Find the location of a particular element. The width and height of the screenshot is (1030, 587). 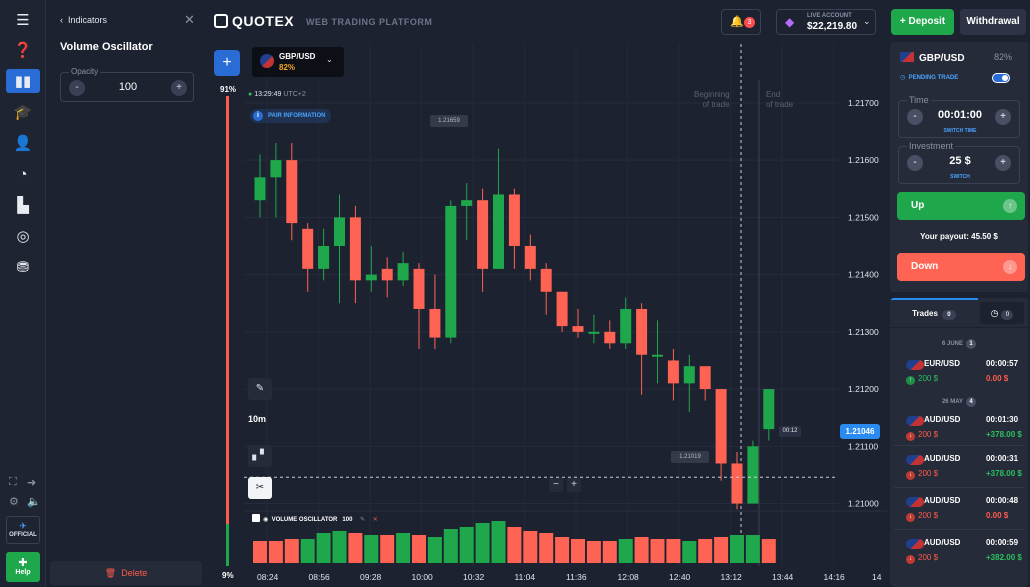

account-switcher: ◆ LIVE ACCOUNT $22,219.80 ⌄ is located at coordinates (826, 22).